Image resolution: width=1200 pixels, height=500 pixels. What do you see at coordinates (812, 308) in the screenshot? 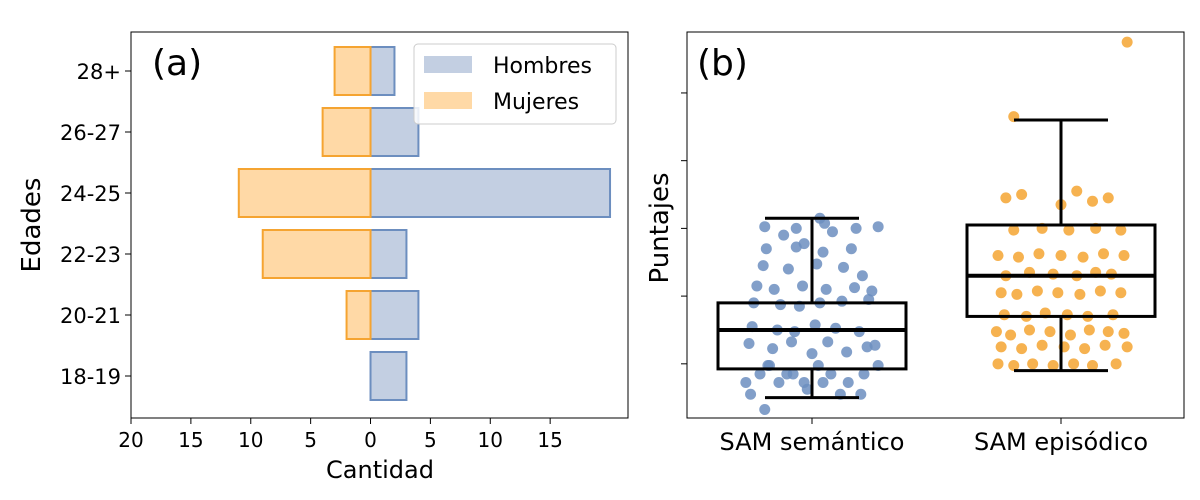
I see `box-semantico` at bounding box center [812, 308].